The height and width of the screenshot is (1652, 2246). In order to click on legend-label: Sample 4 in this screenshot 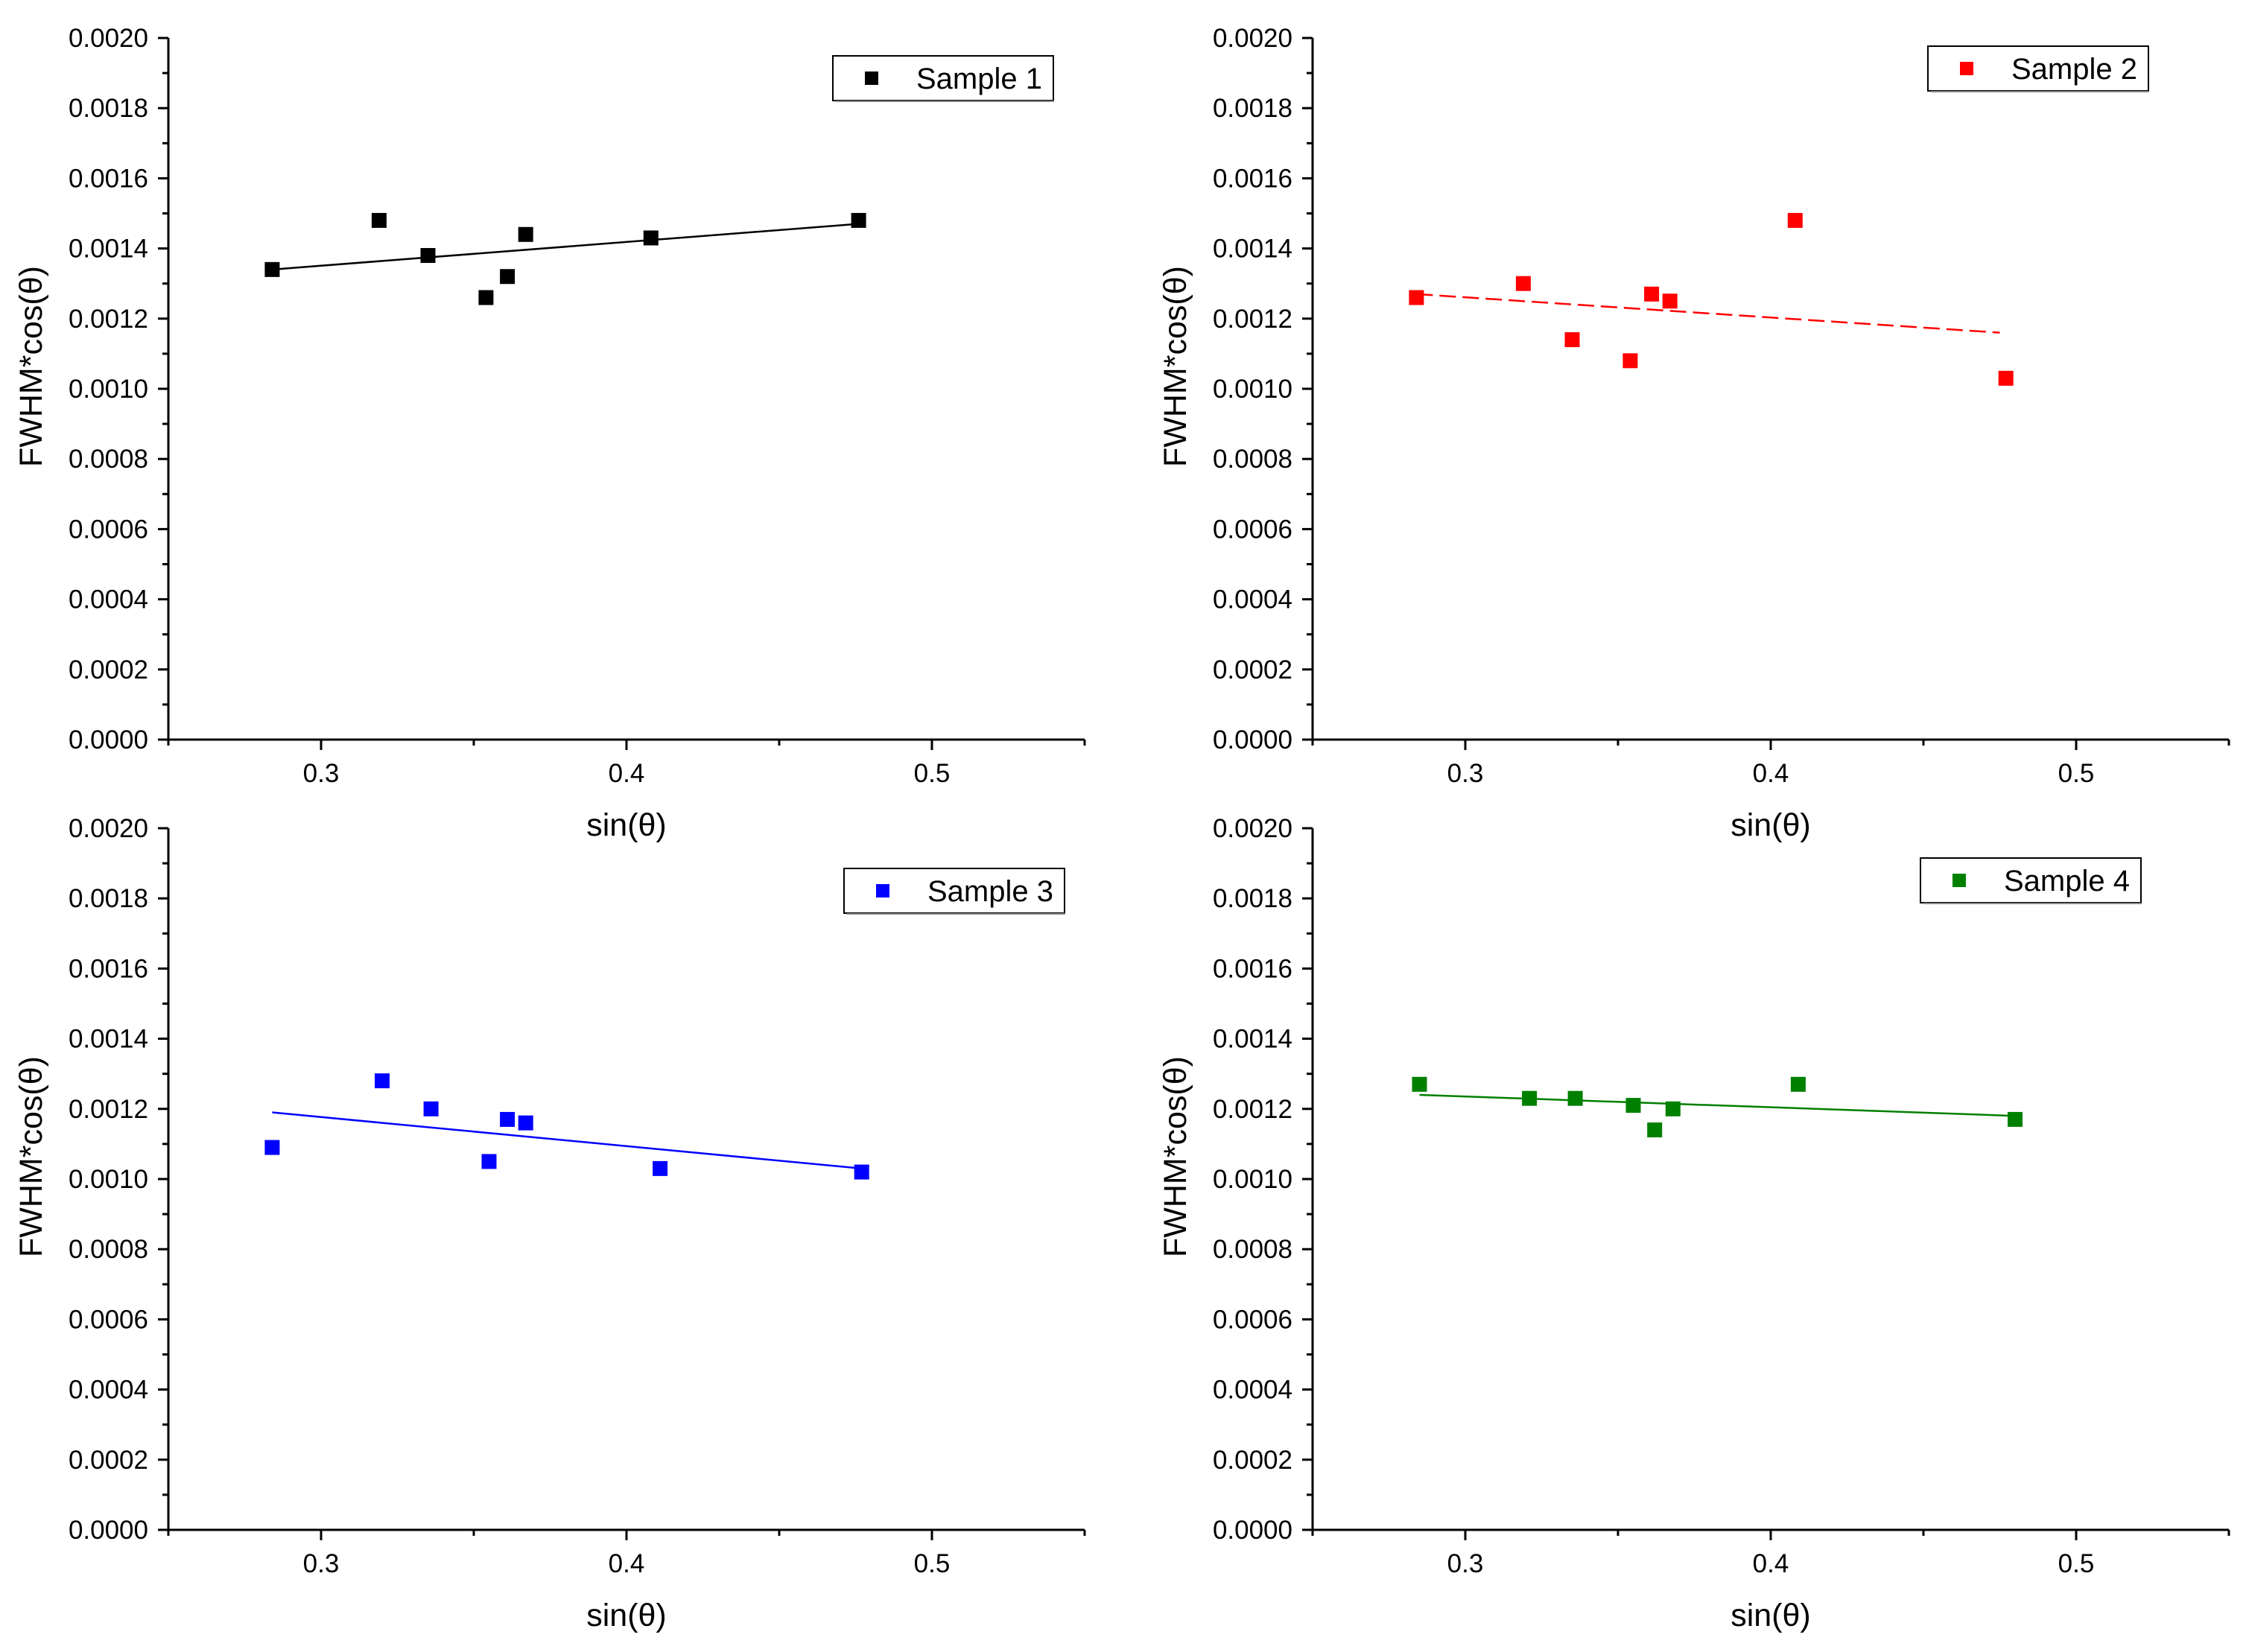, I will do `click(2067, 881)`.